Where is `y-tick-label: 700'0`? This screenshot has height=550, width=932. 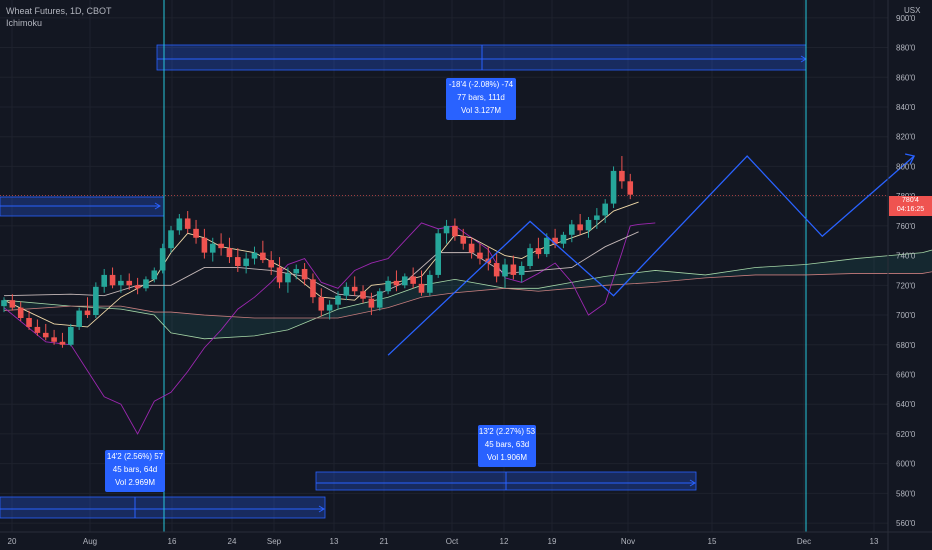 y-tick-label: 700'0 is located at coordinates (906, 315).